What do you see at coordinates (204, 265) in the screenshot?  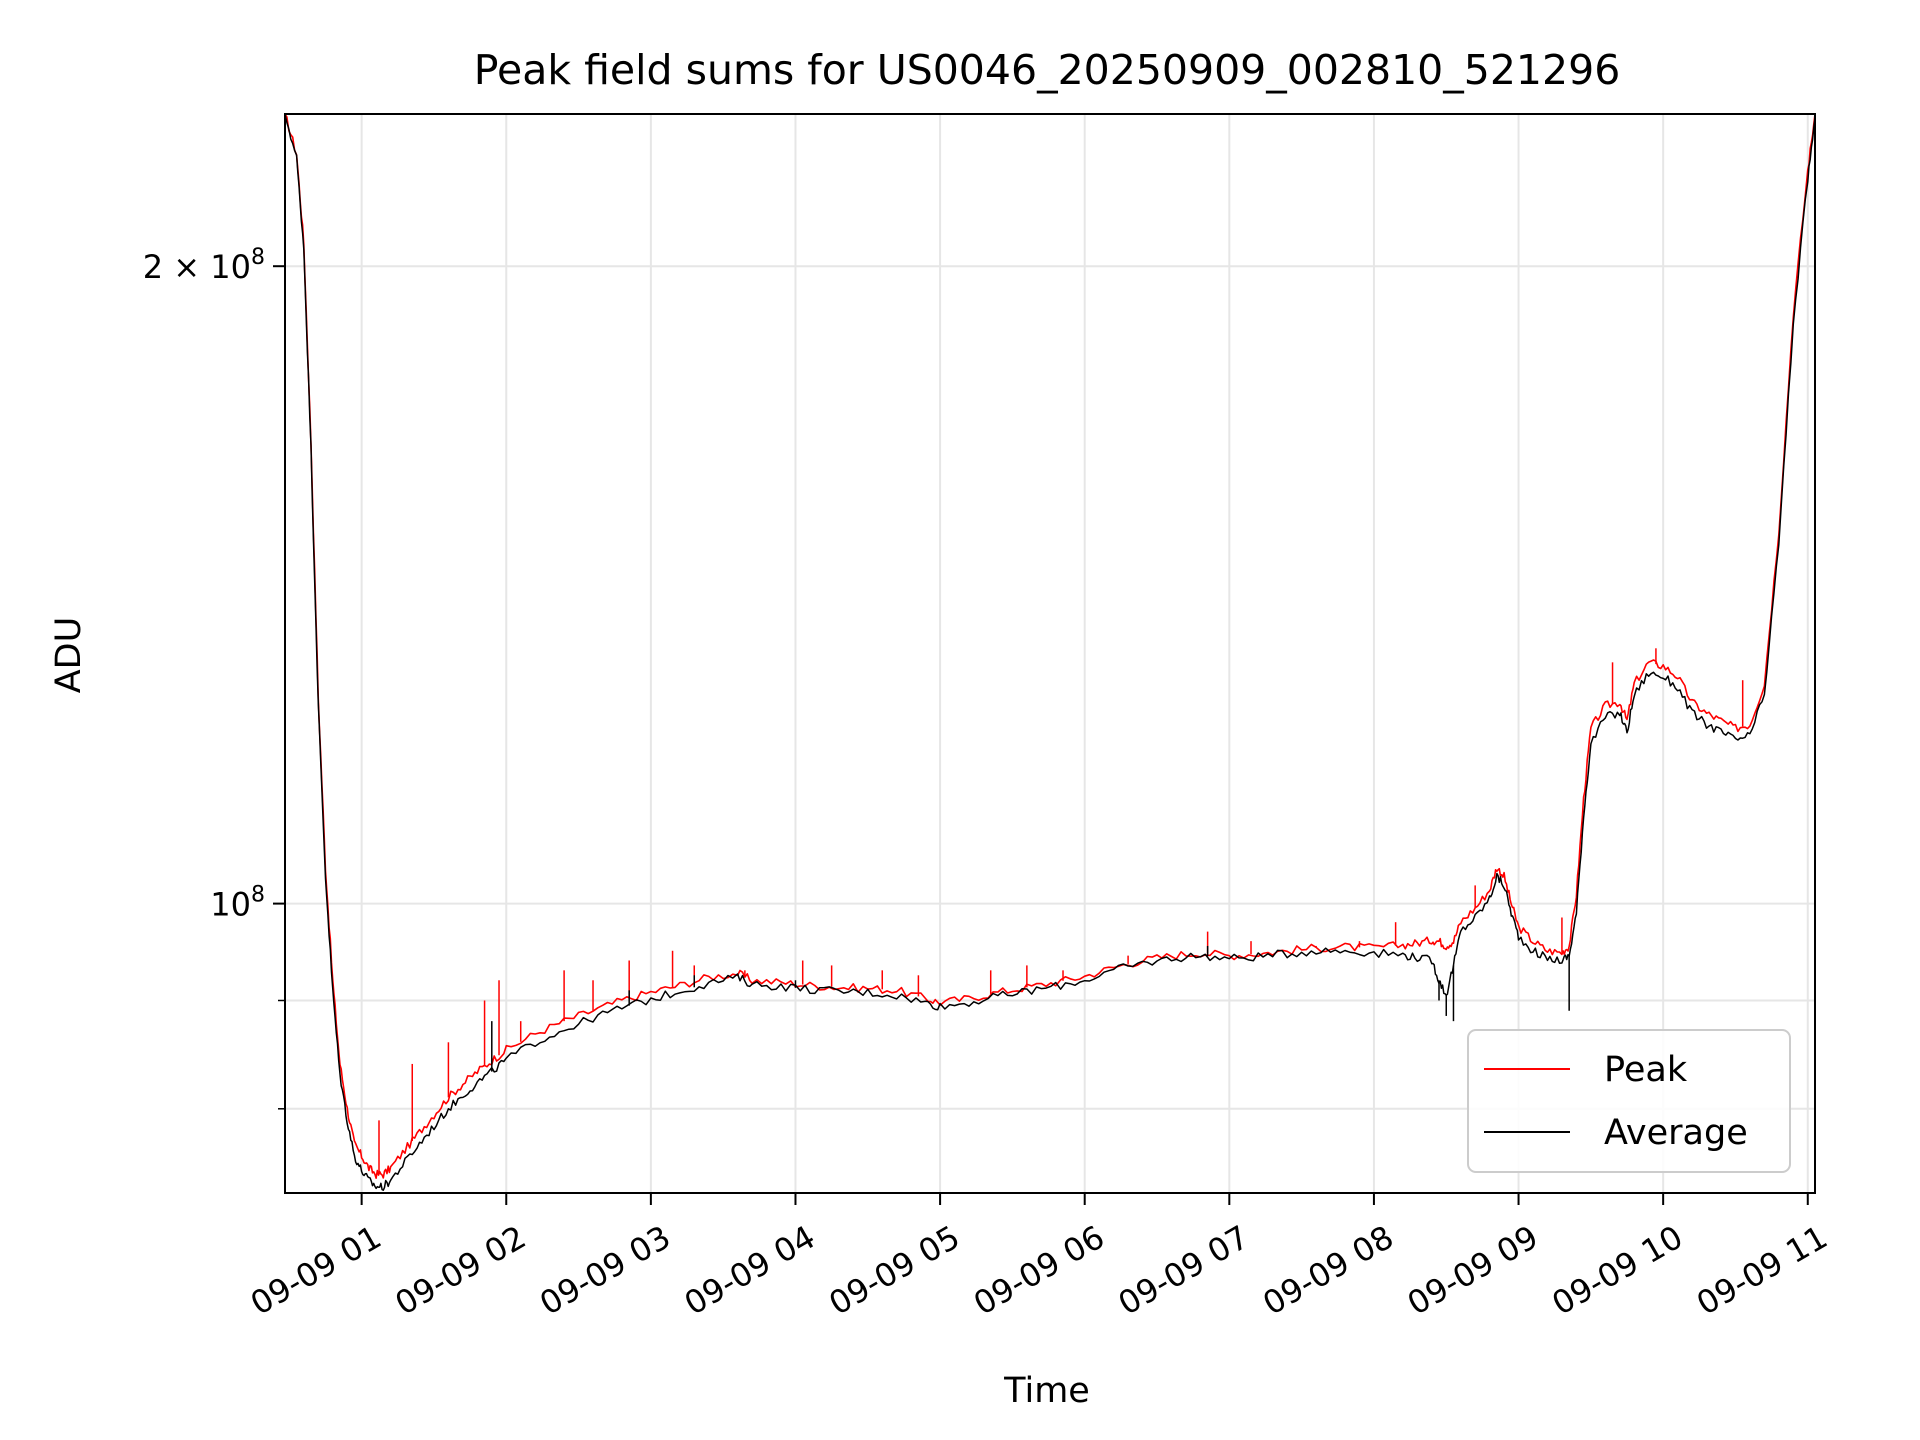 I see `y-tick-label: 2 × 108` at bounding box center [204, 265].